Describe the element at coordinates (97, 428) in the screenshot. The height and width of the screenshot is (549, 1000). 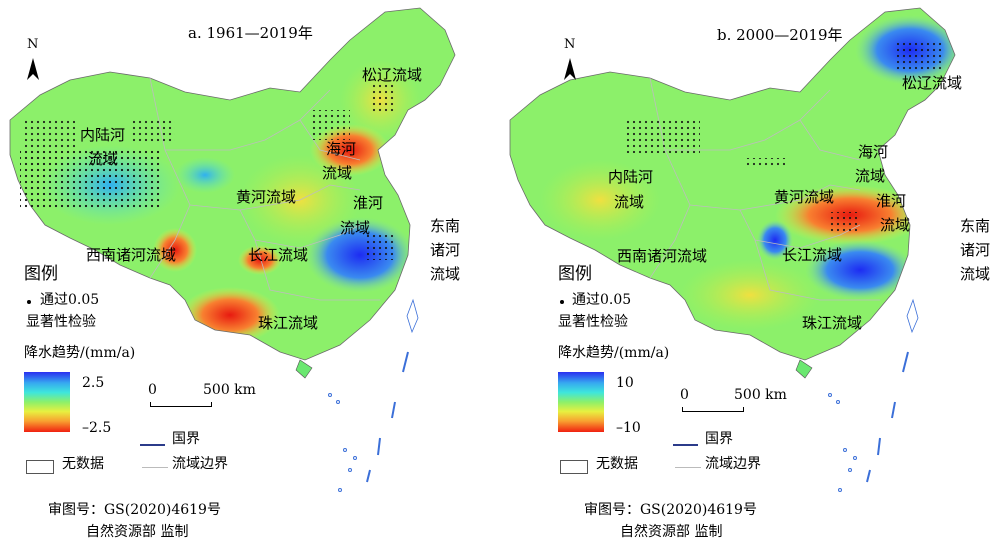
I see `colorbar-min-label: –2.5` at that location.